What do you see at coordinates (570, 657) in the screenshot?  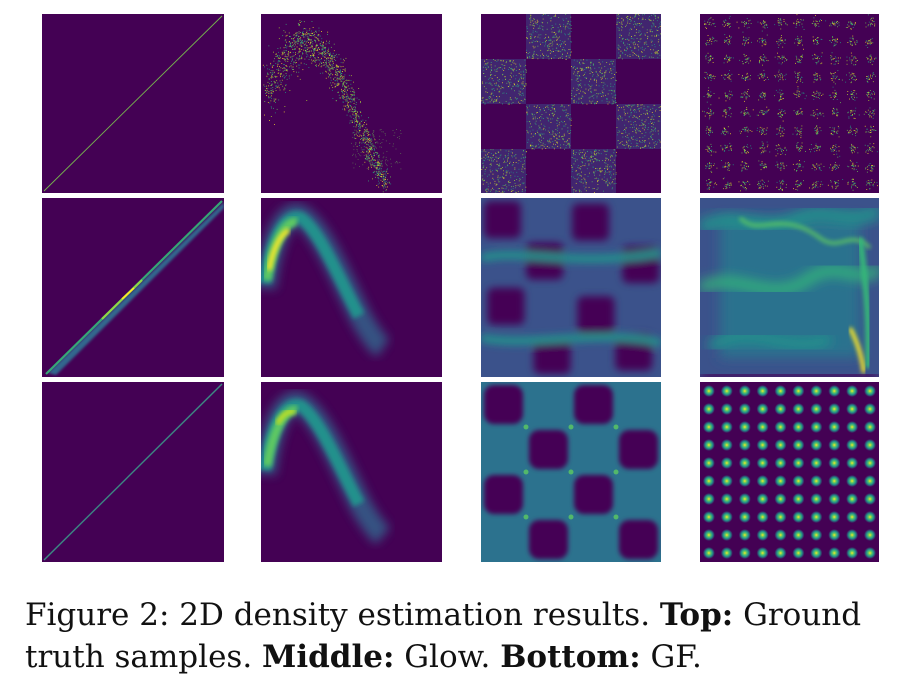 I see `caption-bottom-label: Bottom:` at bounding box center [570, 657].